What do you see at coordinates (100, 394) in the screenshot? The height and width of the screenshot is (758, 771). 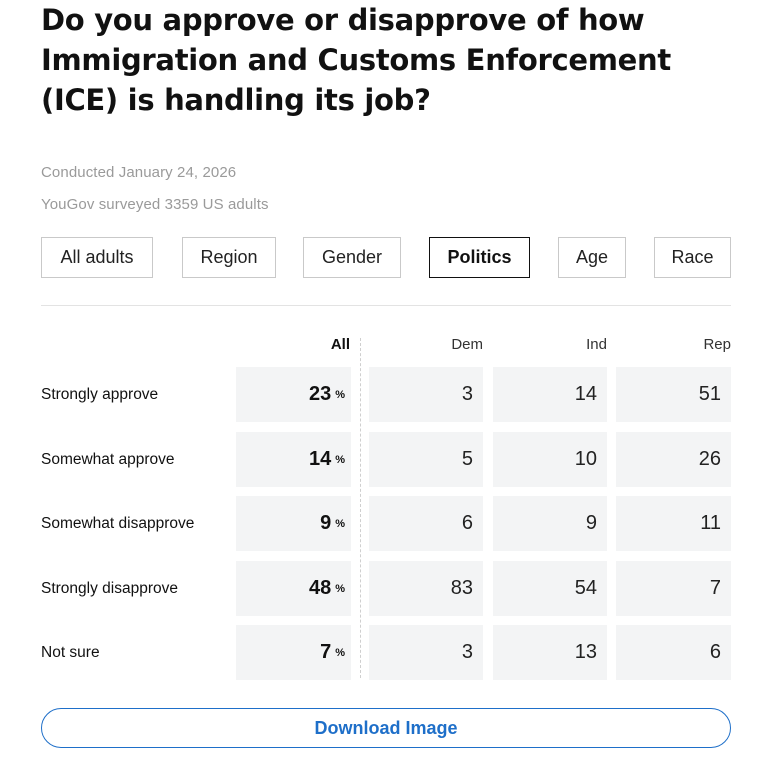 I see `row-label: Strongly approve` at bounding box center [100, 394].